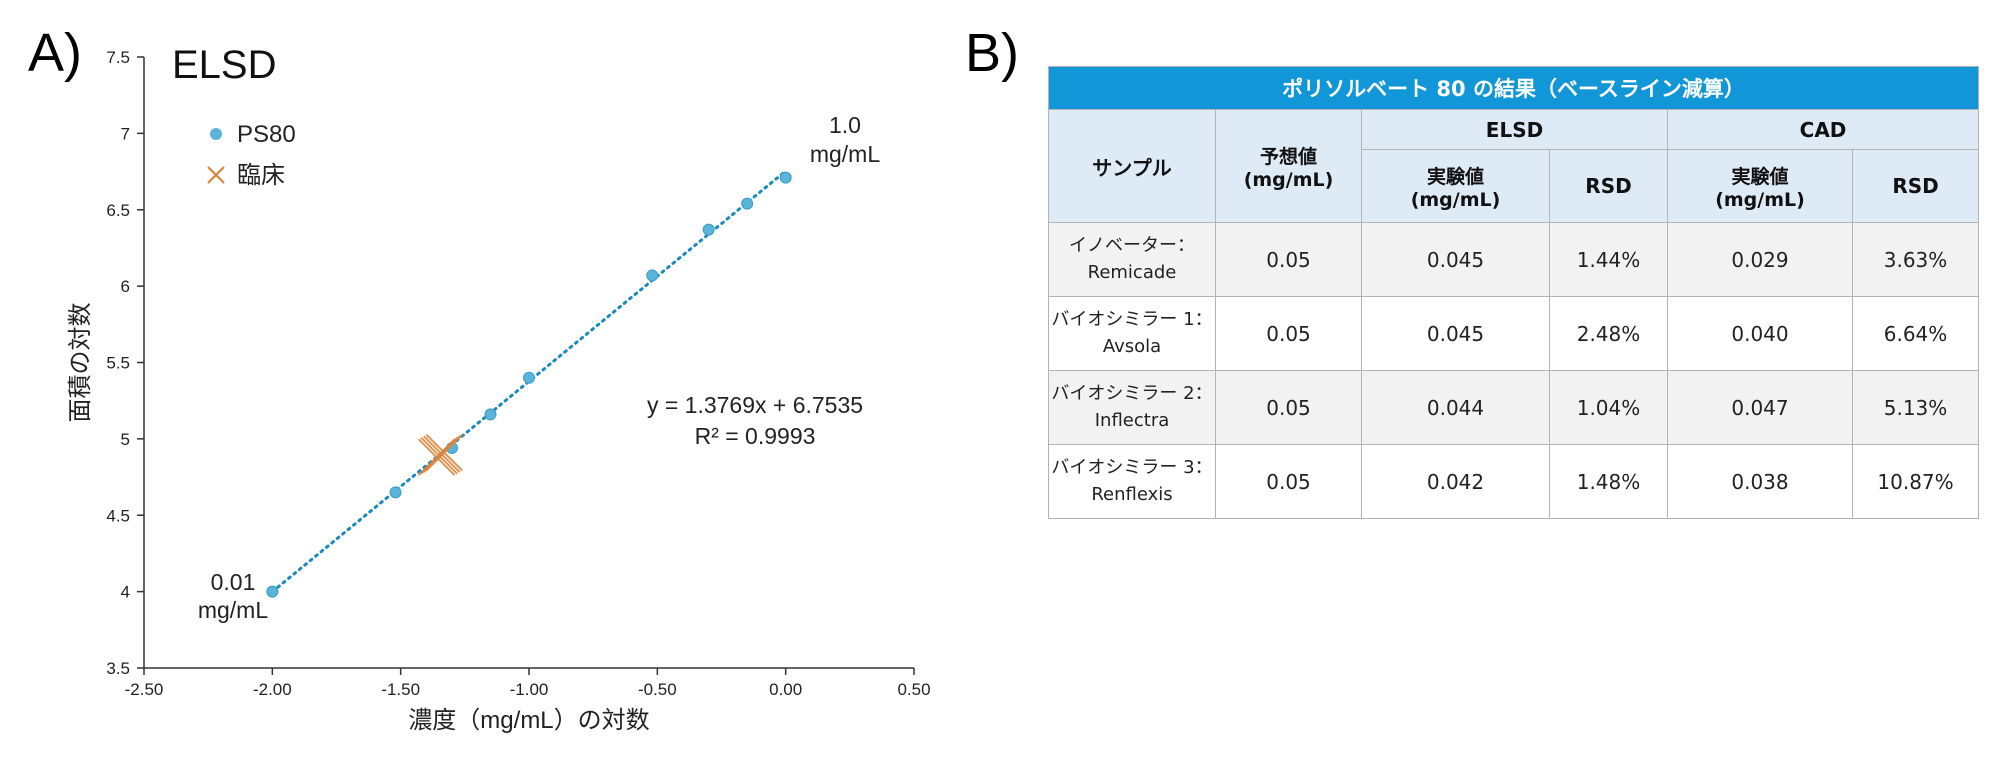 This screenshot has height=764, width=2000. I want to click on panel-a-label: A), so click(55, 53).